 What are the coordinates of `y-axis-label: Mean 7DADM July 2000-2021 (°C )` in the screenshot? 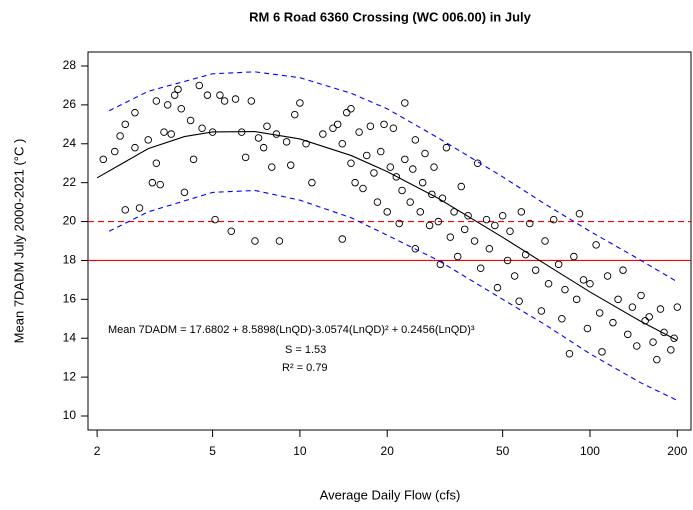 It's located at (18, 241).